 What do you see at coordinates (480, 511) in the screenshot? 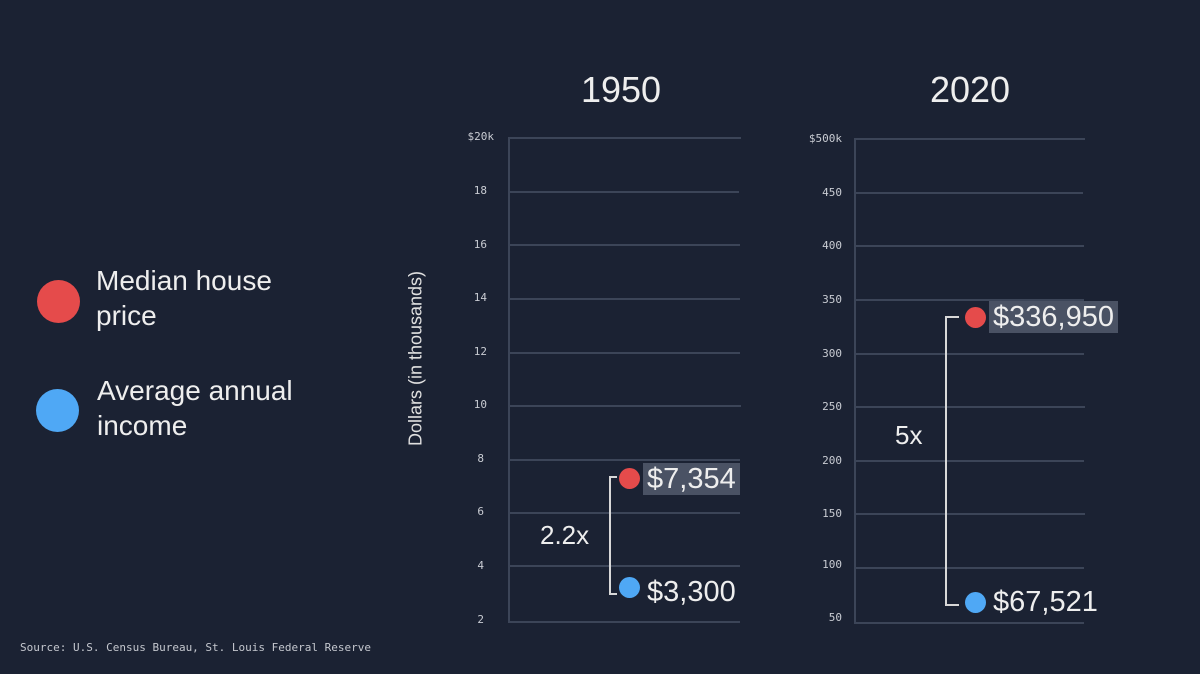
I see `y-tick: 6` at bounding box center [480, 511].